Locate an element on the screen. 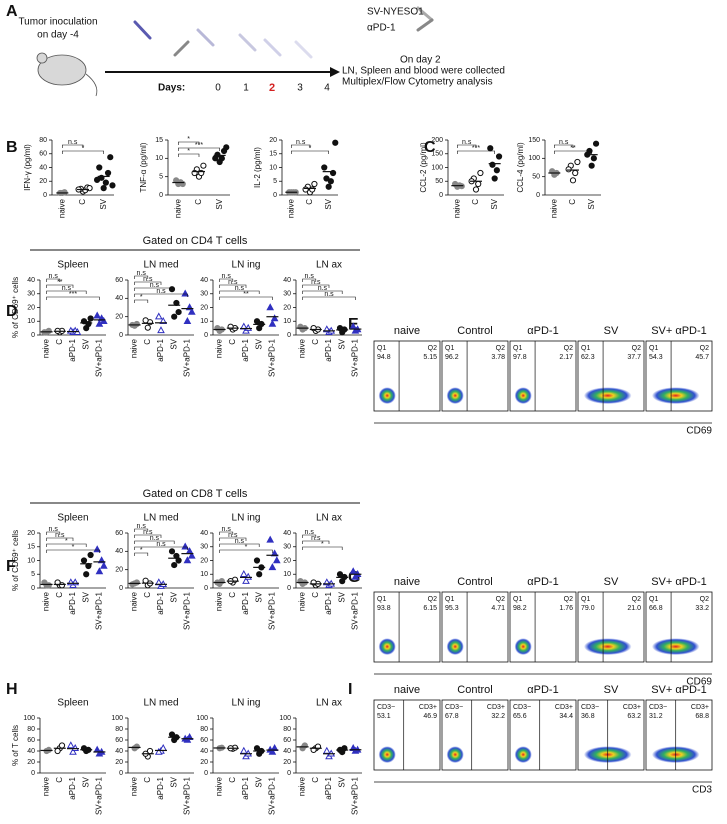  chart-title: LN med is located at coordinates (160, 265).